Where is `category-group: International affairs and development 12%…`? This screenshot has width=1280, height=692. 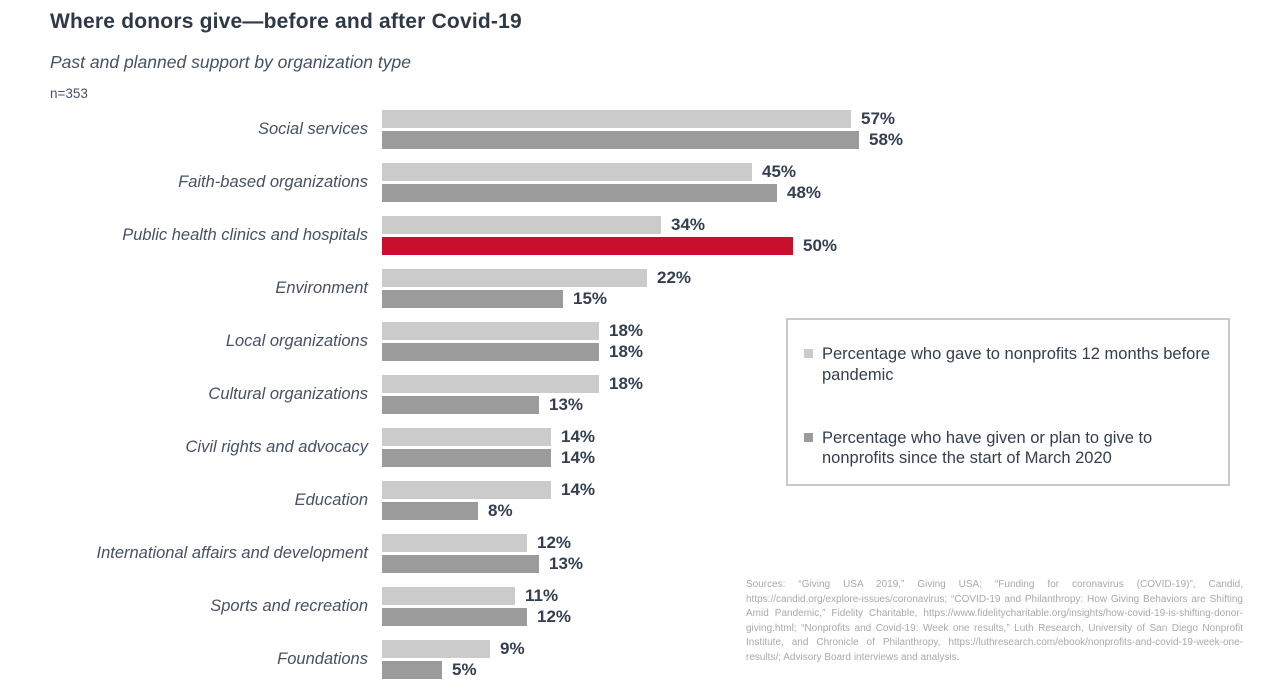
category-group: International affairs and development 12%… is located at coordinates (640, 553).